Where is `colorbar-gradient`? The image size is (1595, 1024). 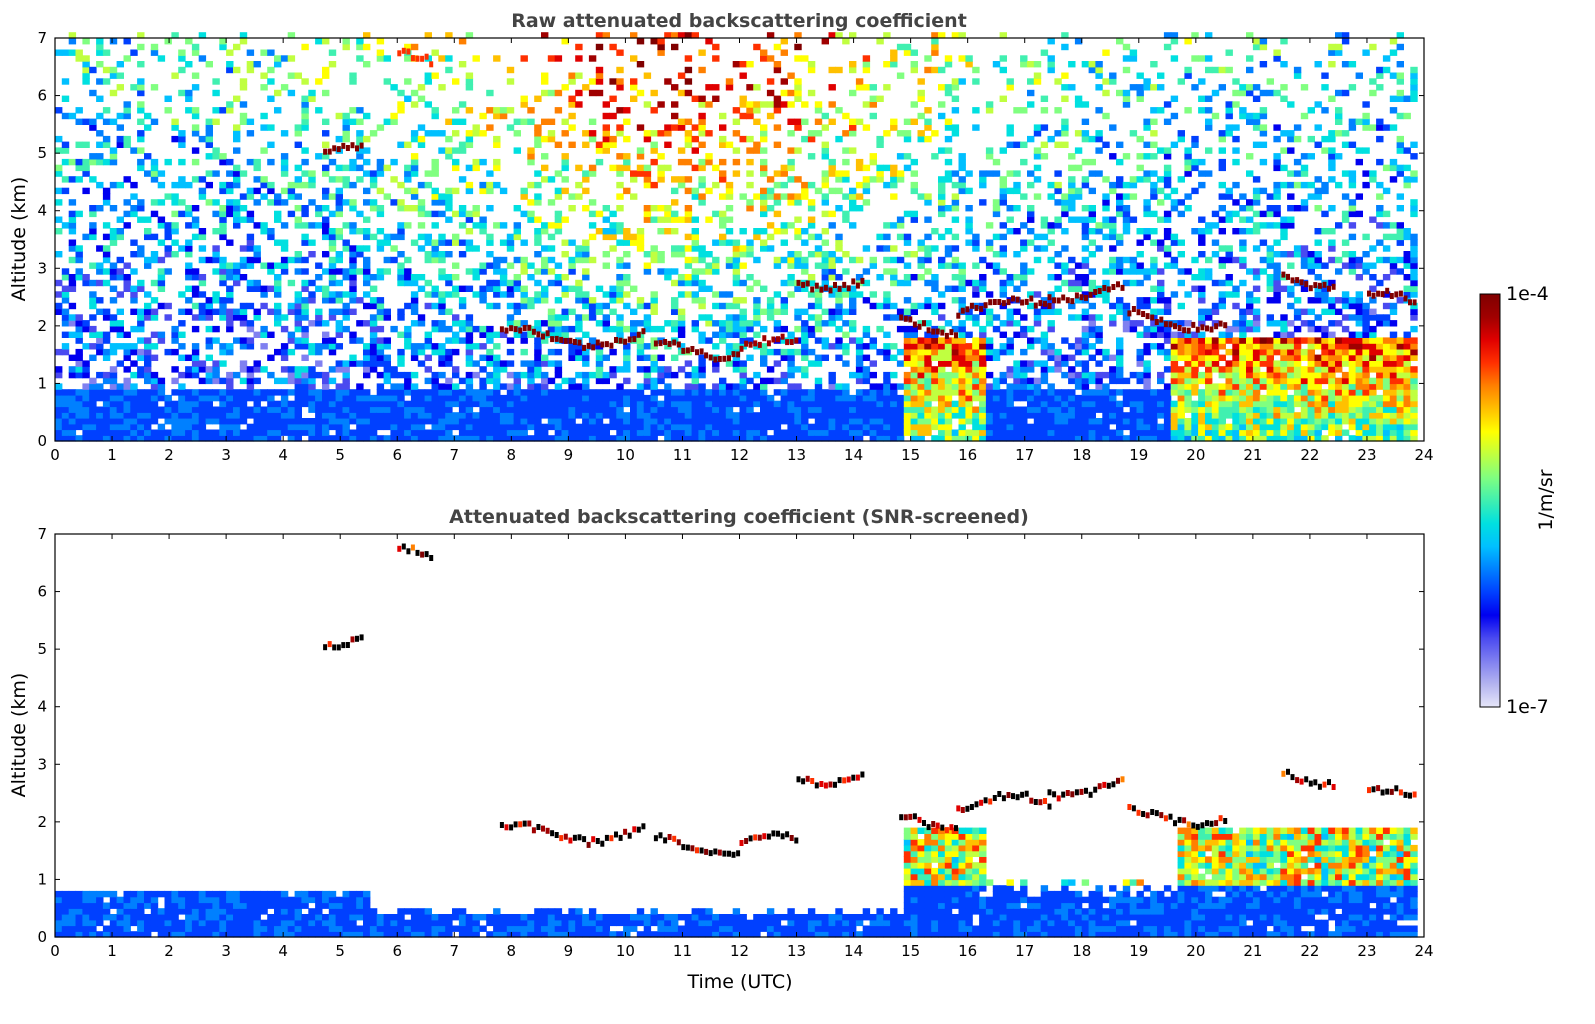 colorbar-gradient is located at coordinates (1490, 500).